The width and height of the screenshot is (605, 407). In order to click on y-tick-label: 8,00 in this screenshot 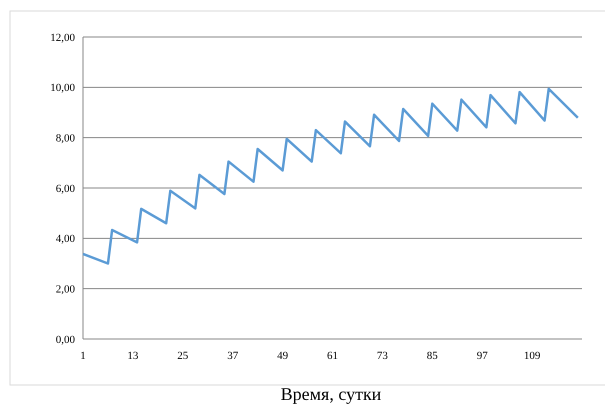, I will do `click(66, 138)`.